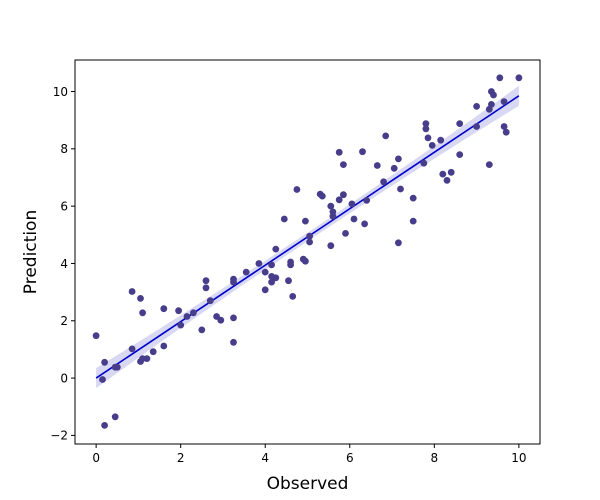  What do you see at coordinates (64, 321) in the screenshot?
I see `y-tick-label: 2` at bounding box center [64, 321].